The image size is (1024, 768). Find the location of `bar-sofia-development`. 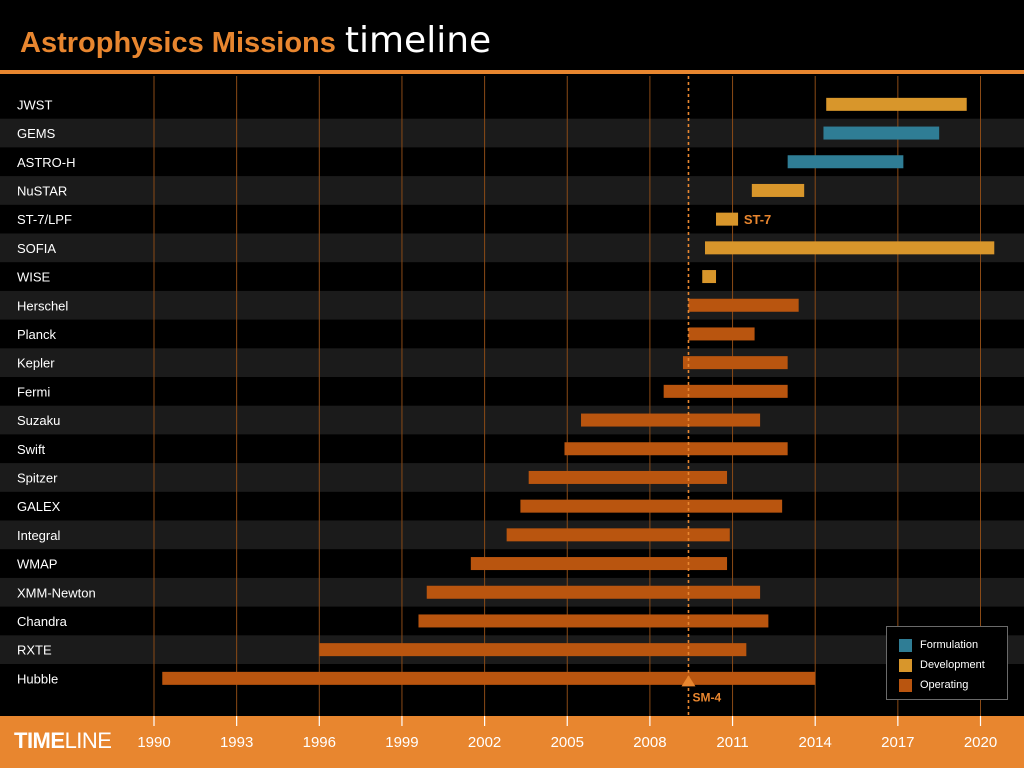

bar-sofia-development is located at coordinates (850, 248).